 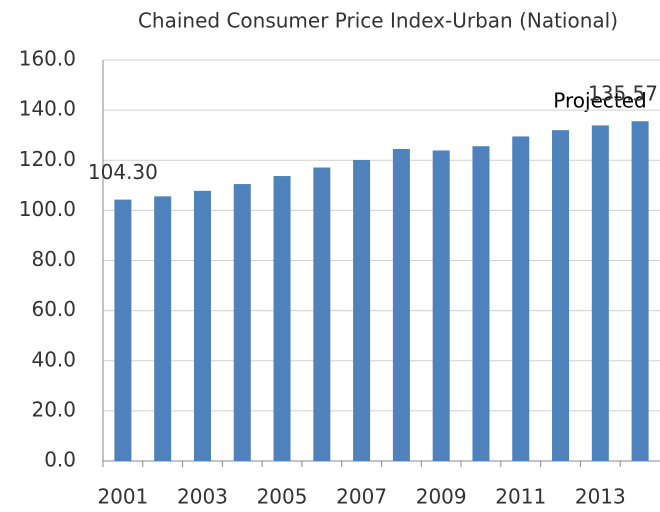 What do you see at coordinates (122, 497) in the screenshot?
I see `x-tick-label: 2001` at bounding box center [122, 497].